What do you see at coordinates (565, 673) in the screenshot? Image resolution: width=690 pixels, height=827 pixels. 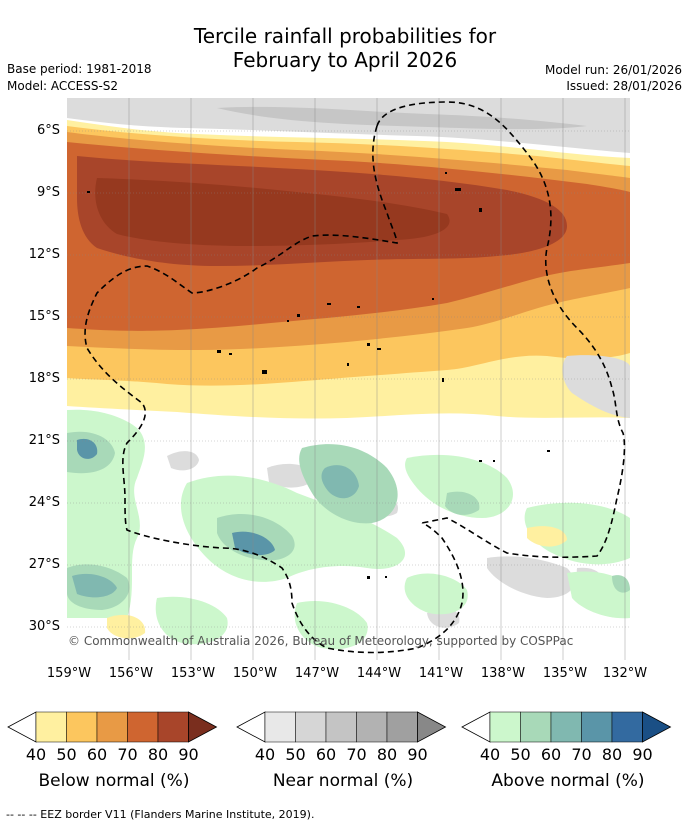 I see `lon-label-135w: 135°W` at bounding box center [565, 673].